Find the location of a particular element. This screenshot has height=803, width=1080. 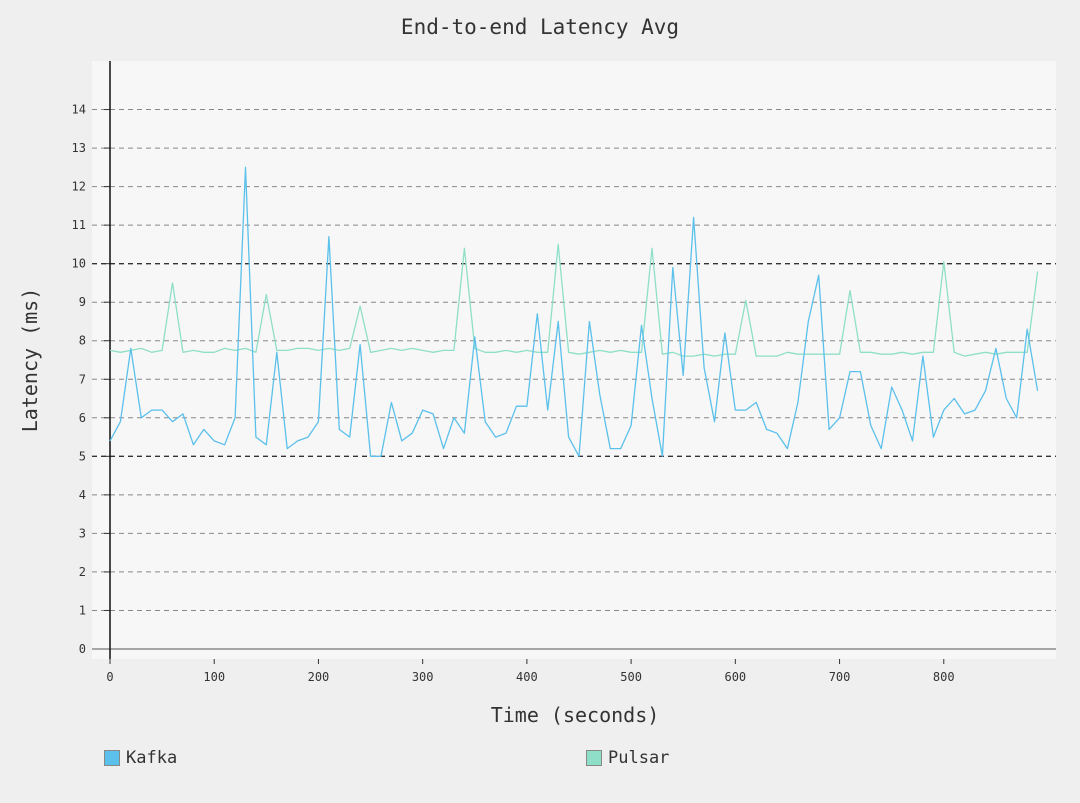

x-axis-label: Time (seconds) is located at coordinates (575, 715).